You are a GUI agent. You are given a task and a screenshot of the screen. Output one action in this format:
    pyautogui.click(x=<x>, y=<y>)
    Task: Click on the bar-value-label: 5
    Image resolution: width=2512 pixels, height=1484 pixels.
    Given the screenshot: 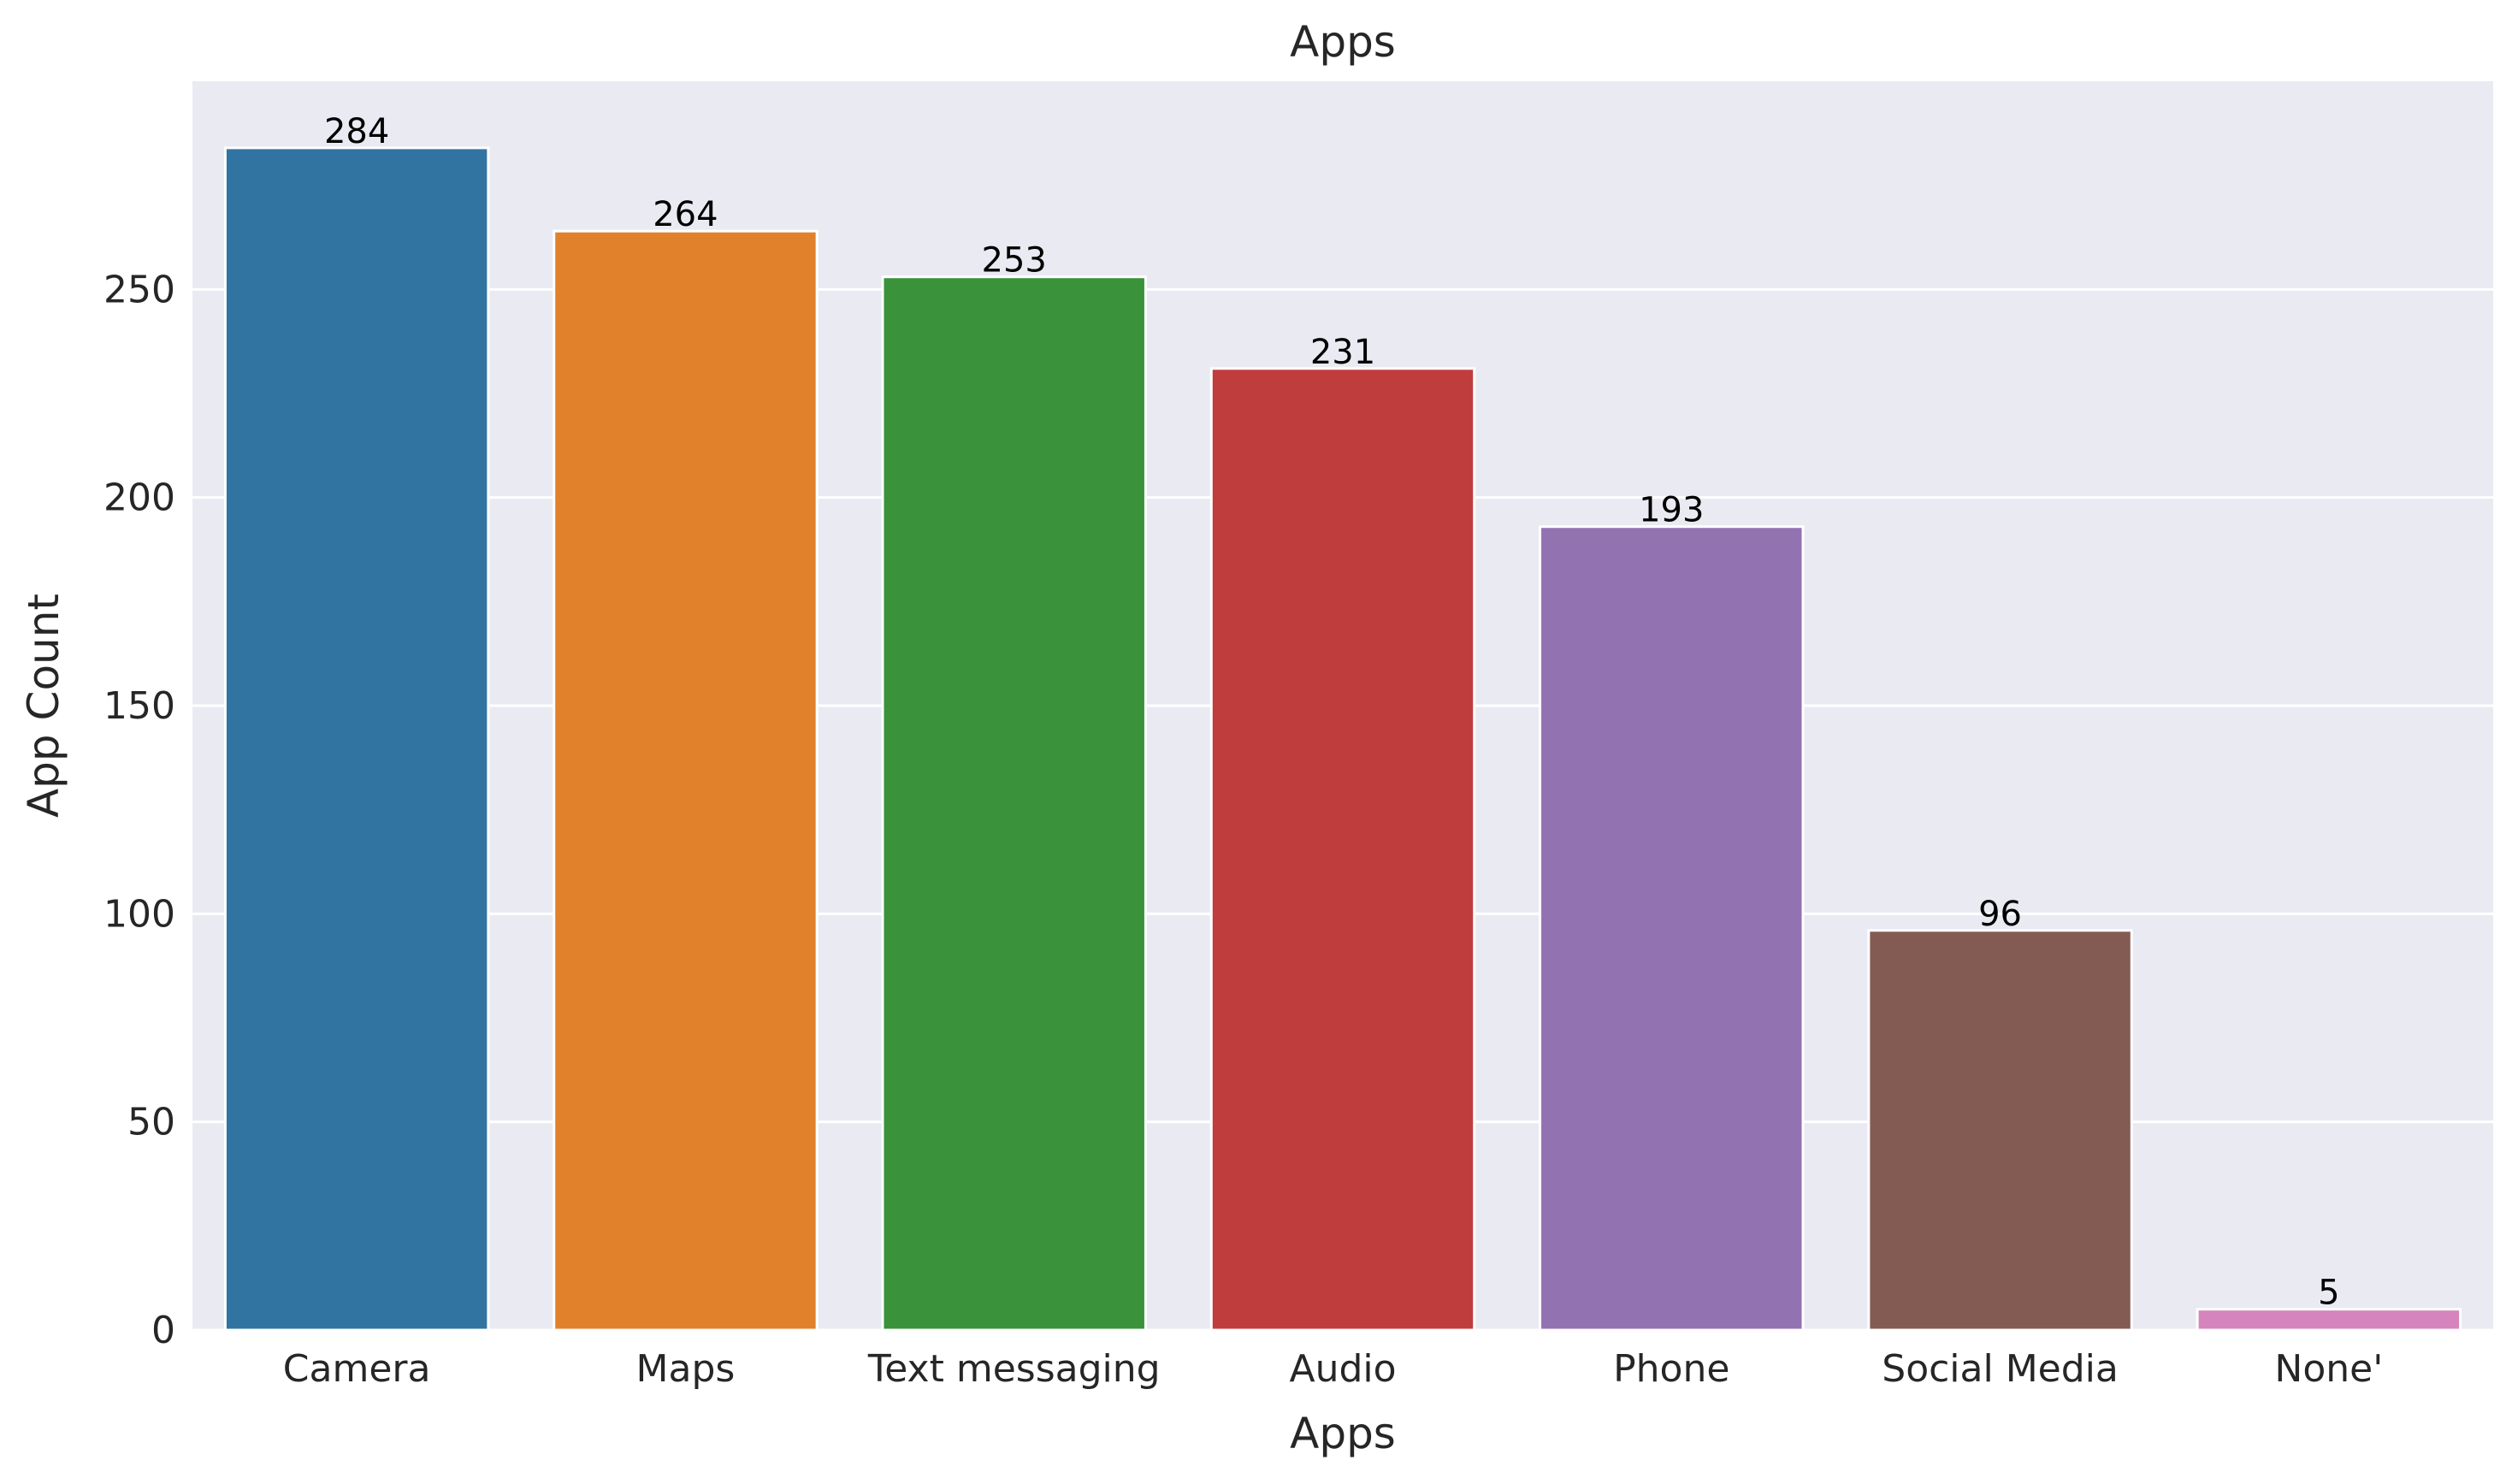 What is the action you would take?
    pyautogui.click(x=2328, y=1293)
    